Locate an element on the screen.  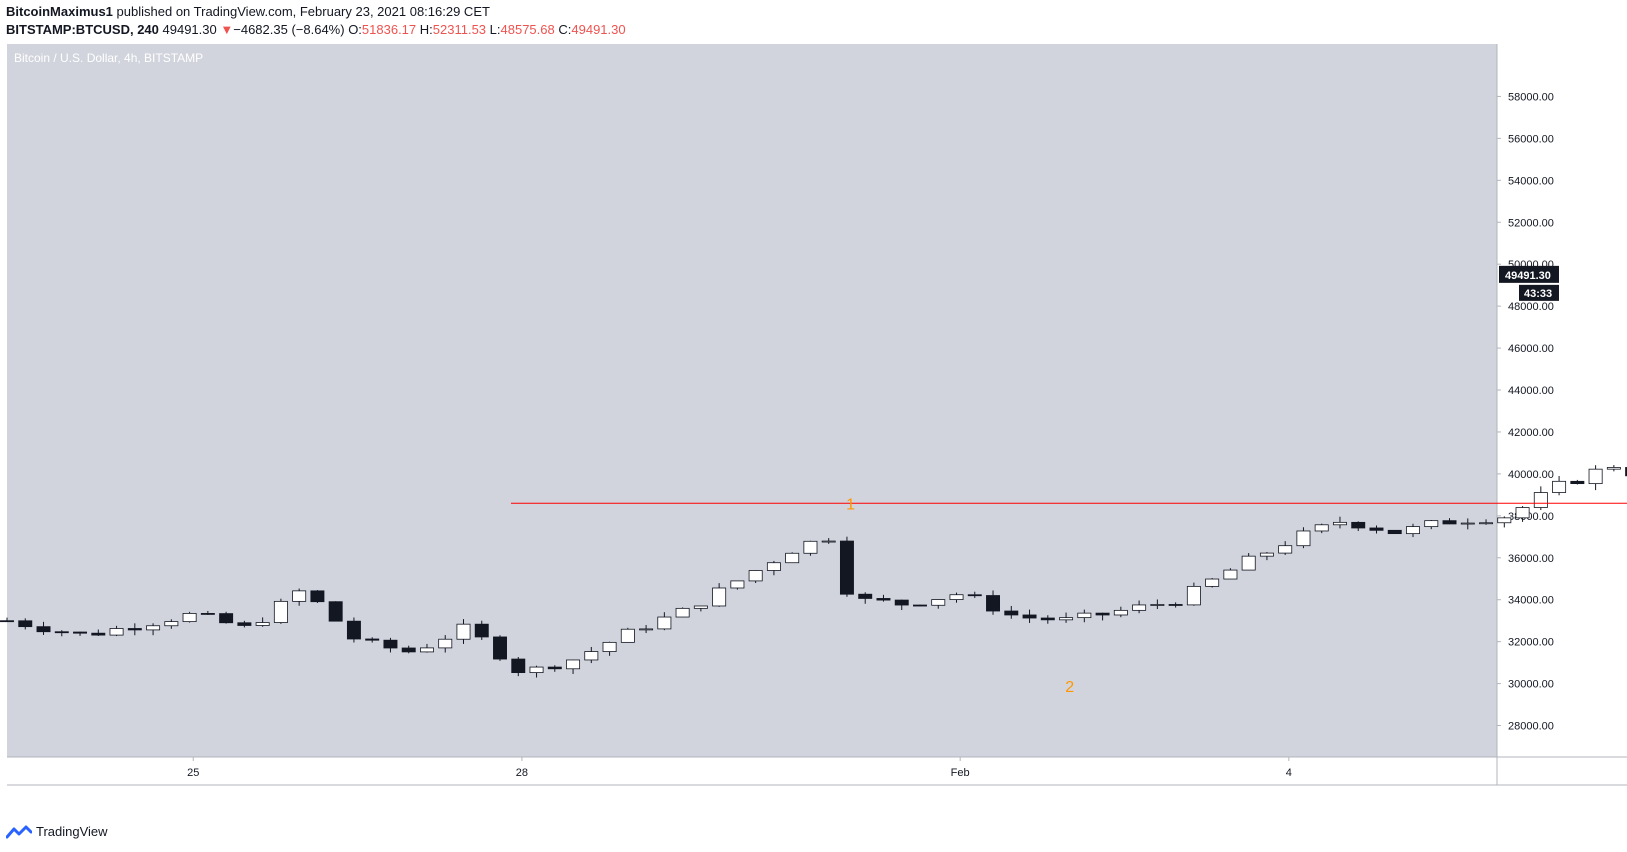
last-price-label: 49491.30 is located at coordinates (1528, 276).